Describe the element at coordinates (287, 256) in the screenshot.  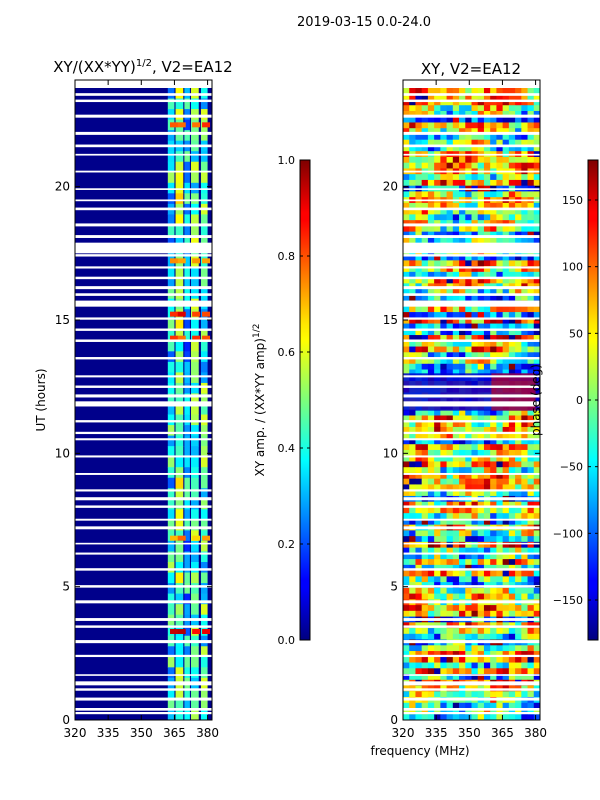
I see `amp-colorbar-tick-label: 0.8` at that location.